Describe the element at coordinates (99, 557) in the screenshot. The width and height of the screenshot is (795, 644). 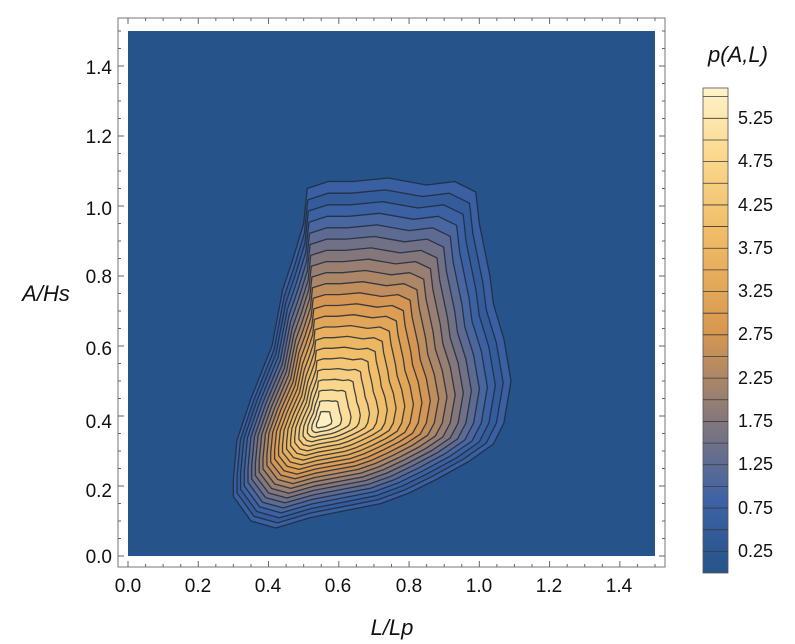
I see `y-tick-label: 0.0` at that location.